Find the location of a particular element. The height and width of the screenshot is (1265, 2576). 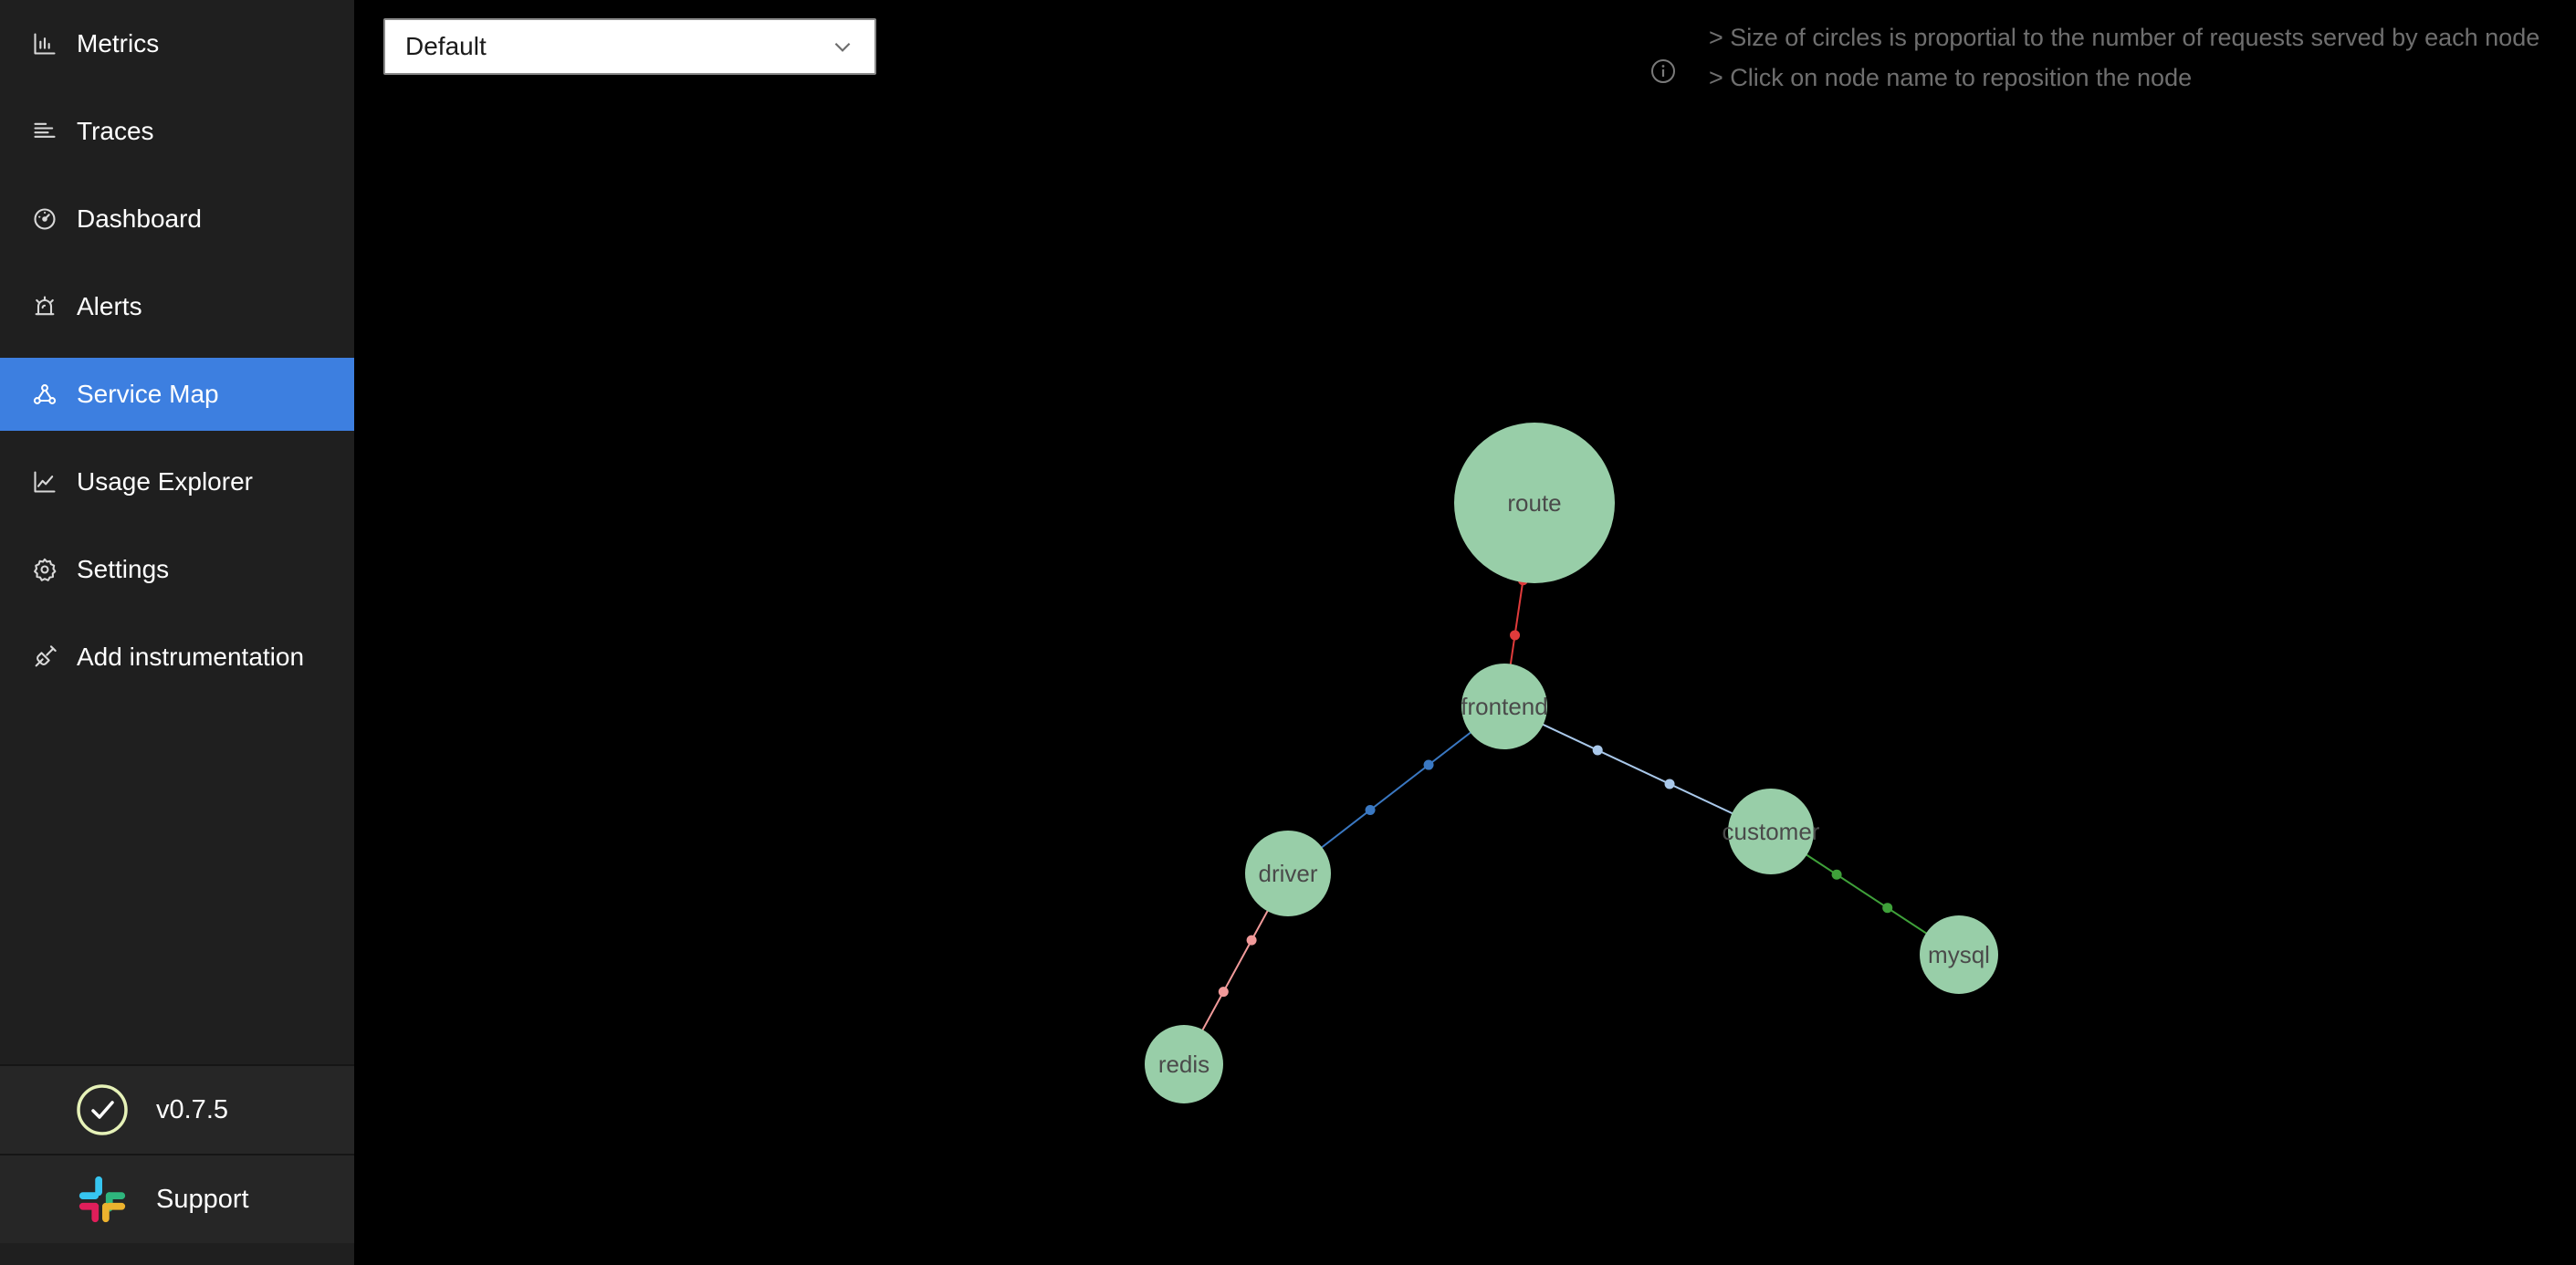

sidebar-item-add-instrumentation: Add instrumentation is located at coordinates (177, 657).